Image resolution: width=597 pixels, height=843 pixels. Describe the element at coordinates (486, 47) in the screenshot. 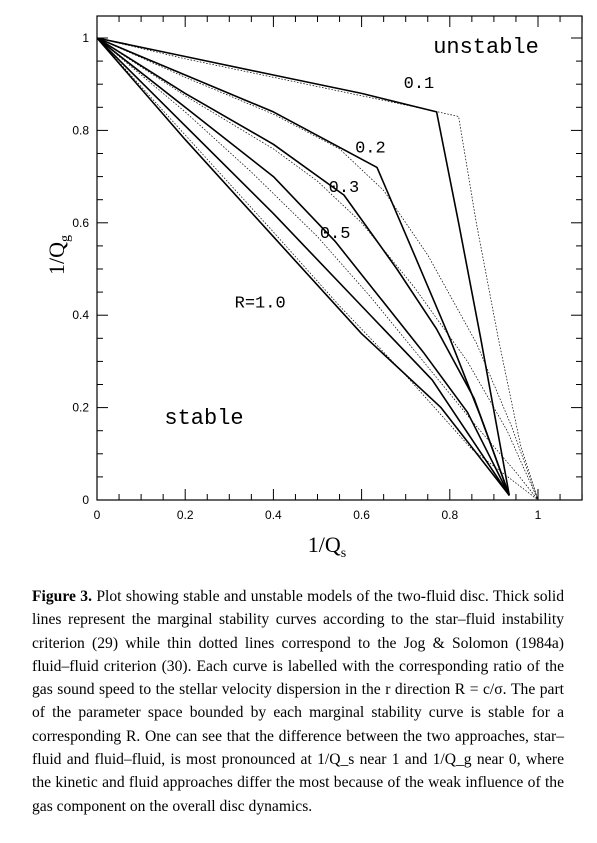

I see `unstable-region-label: unstable` at that location.